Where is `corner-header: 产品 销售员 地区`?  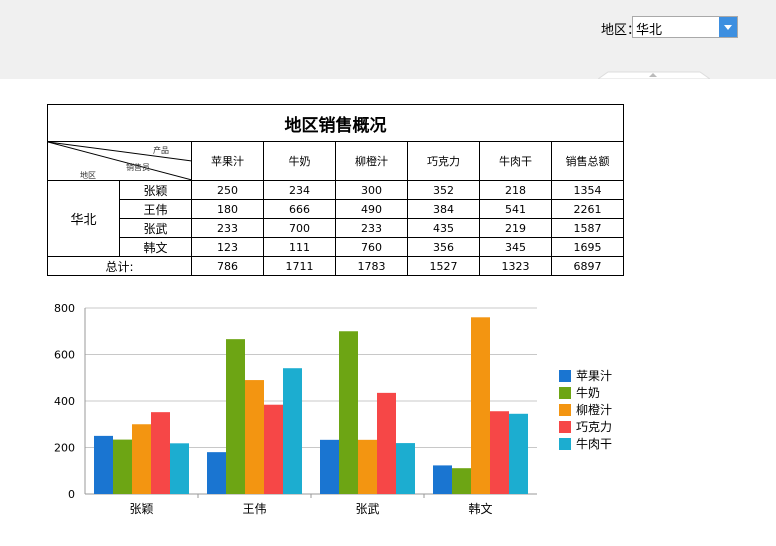 corner-header: 产品 销售员 地区 is located at coordinates (119, 161).